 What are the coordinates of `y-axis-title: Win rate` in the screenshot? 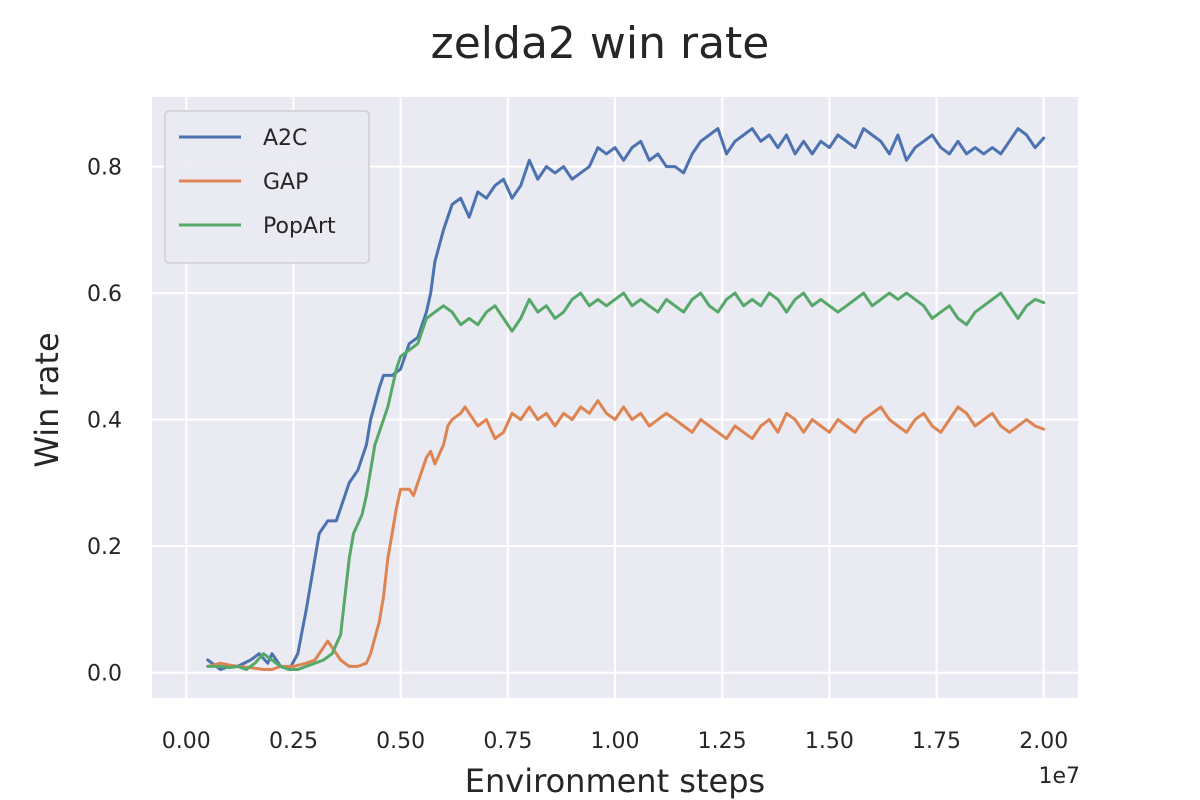 It's located at (47, 399).